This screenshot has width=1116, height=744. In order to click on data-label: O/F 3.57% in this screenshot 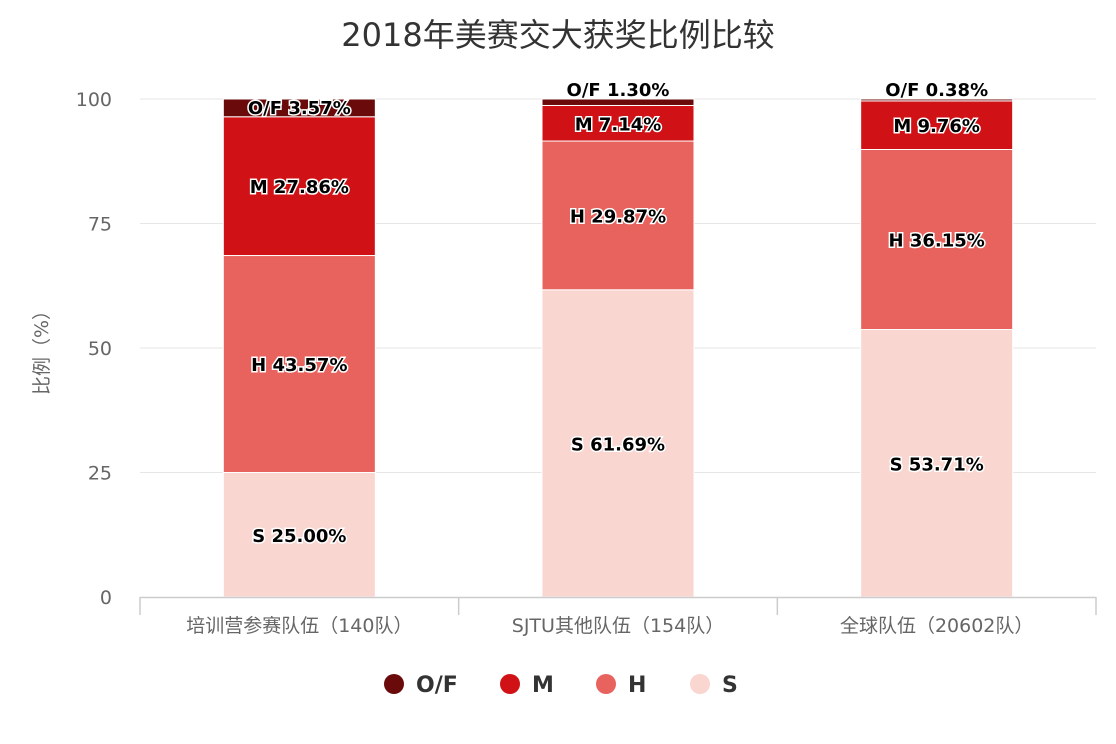, I will do `click(299, 108)`.